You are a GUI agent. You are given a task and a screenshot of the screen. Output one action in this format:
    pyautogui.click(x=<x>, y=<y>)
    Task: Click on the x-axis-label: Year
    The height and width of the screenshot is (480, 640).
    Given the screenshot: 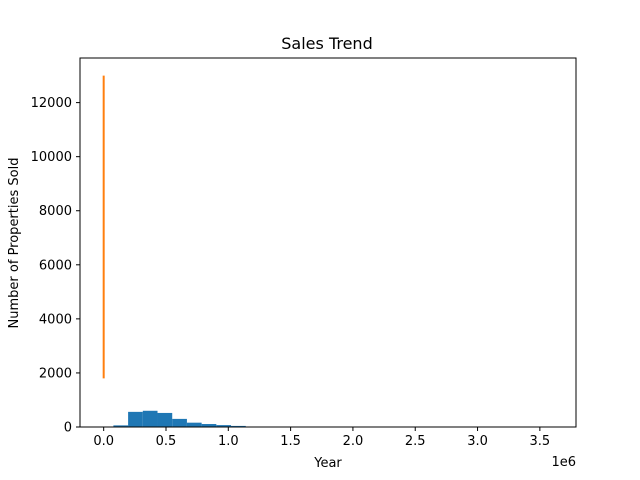 What is the action you would take?
    pyautogui.click(x=327, y=463)
    